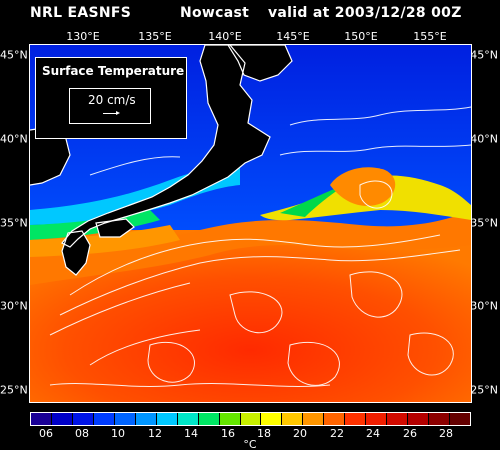 The width and height of the screenshot is (500, 450). I want to click on land-sakhalin-kuril, so click(269, 52).